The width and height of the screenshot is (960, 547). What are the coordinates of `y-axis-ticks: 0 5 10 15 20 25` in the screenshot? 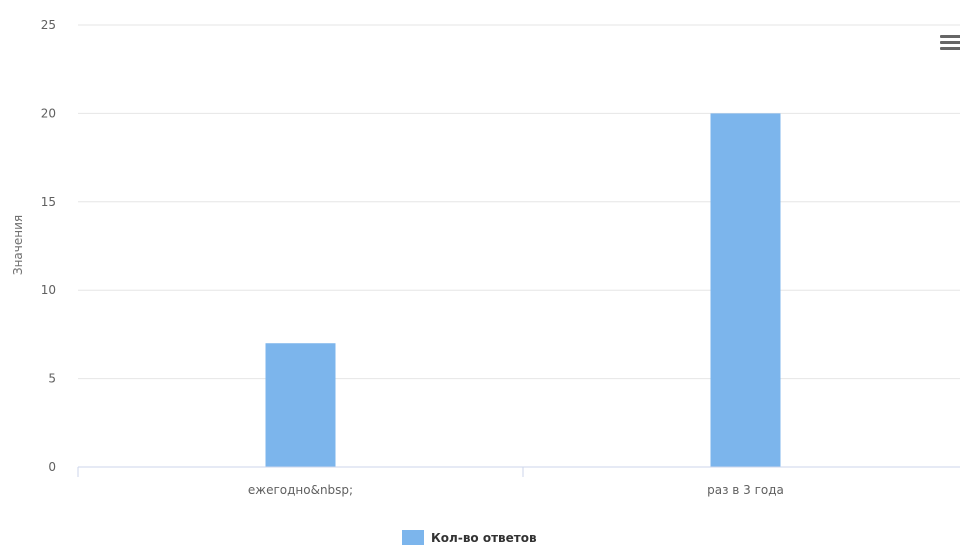 It's located at (48, 246).